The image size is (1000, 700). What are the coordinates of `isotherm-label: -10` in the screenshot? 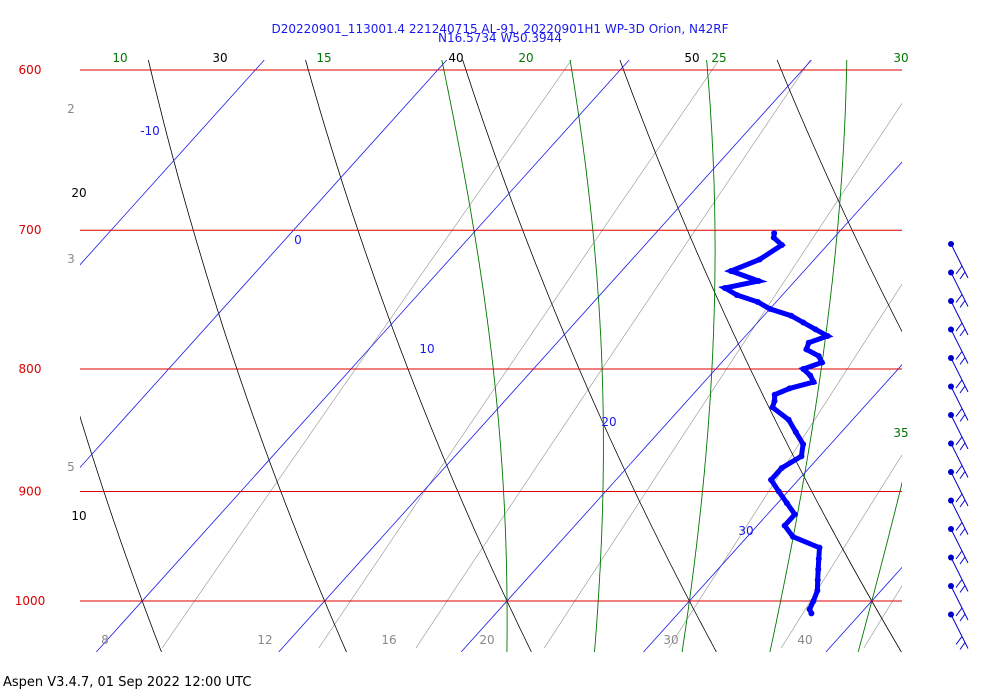 It's located at (150, 131).